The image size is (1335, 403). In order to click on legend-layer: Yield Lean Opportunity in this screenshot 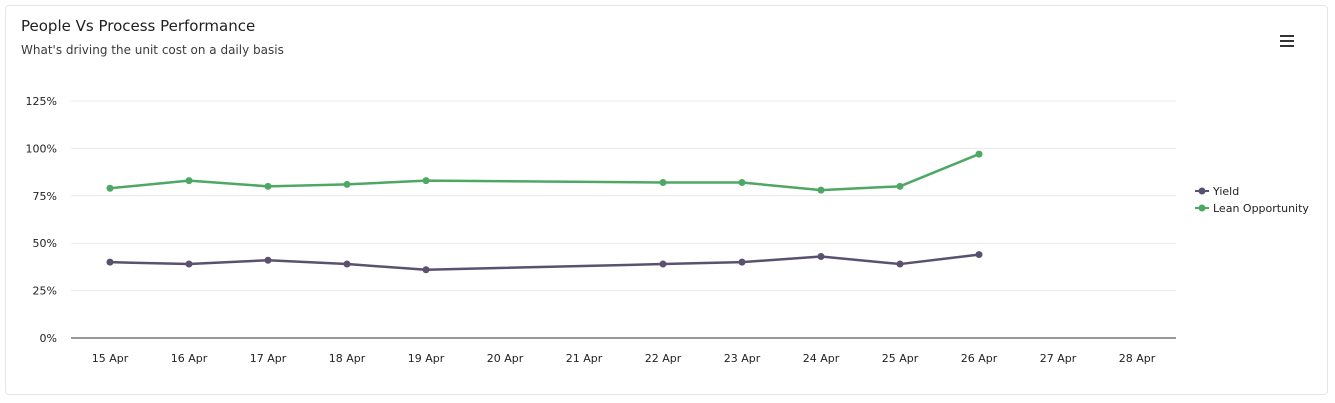, I will do `click(1252, 200)`.